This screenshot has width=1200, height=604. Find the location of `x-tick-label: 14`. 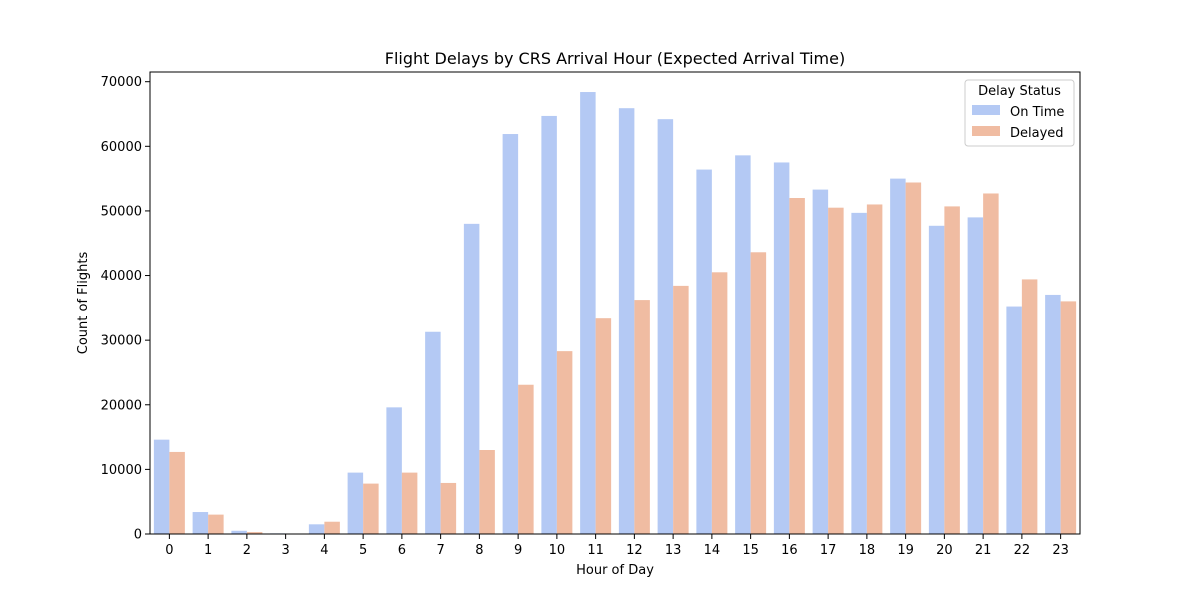

x-tick-label: 14 is located at coordinates (712, 550).